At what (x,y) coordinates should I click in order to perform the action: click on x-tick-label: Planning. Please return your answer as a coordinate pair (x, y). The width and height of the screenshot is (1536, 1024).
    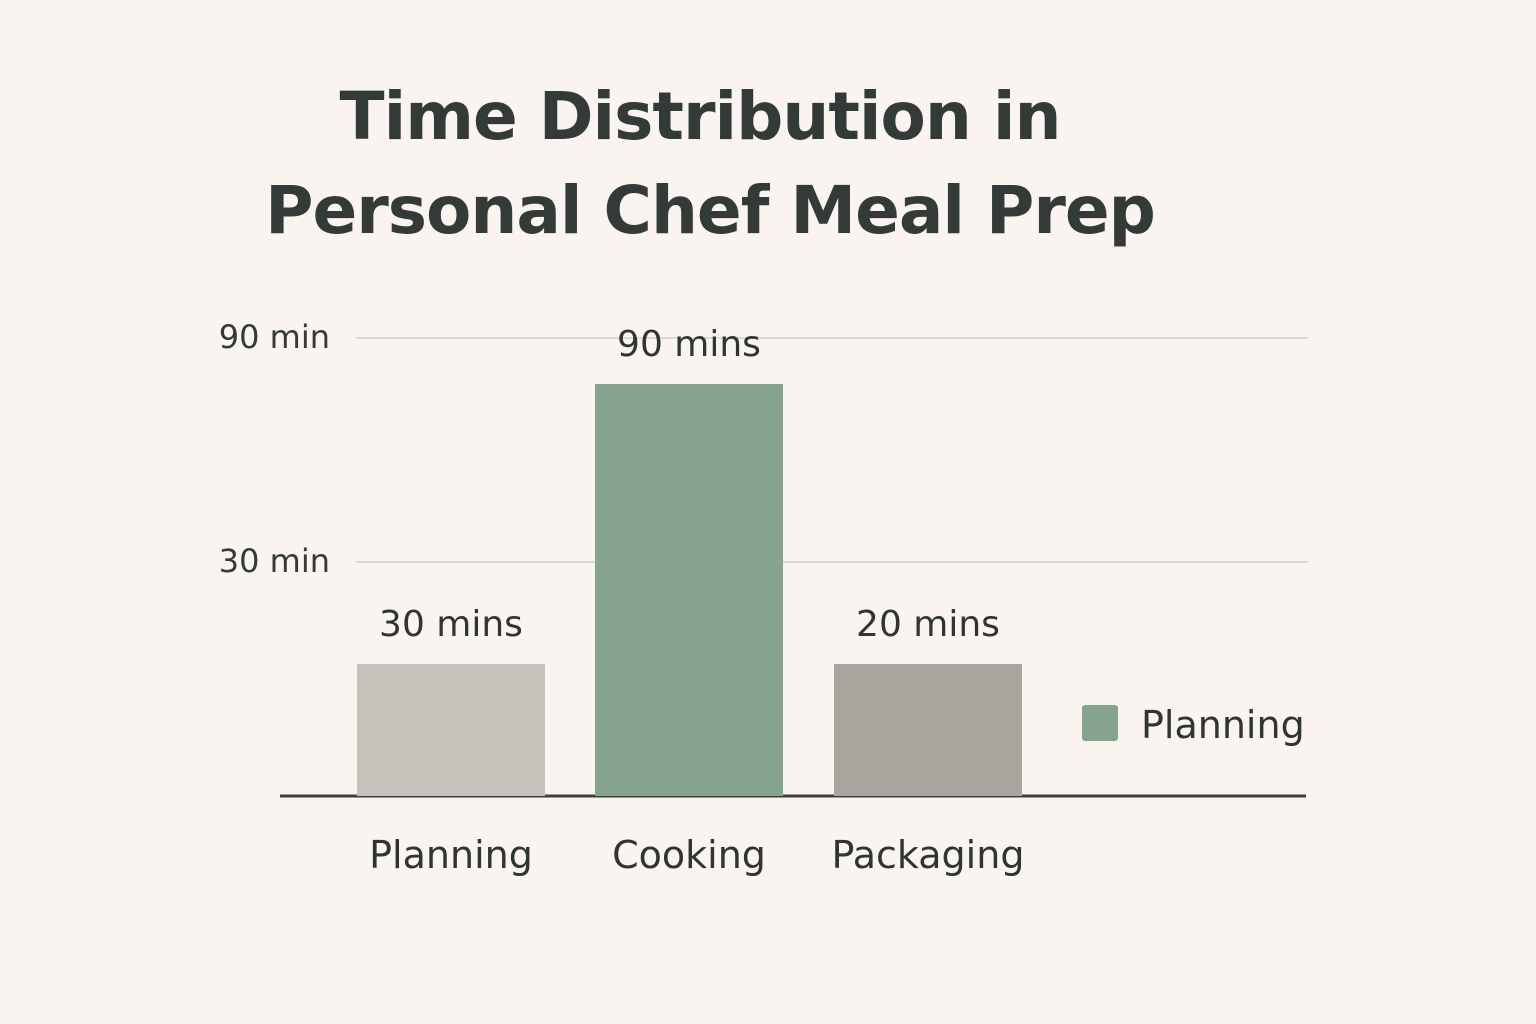
    Looking at the image, I should click on (451, 855).